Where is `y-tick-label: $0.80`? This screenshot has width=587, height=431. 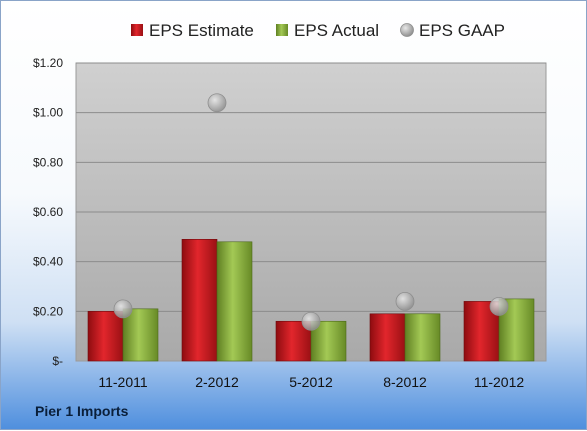
y-tick-label: $0.80 is located at coordinates (48, 162).